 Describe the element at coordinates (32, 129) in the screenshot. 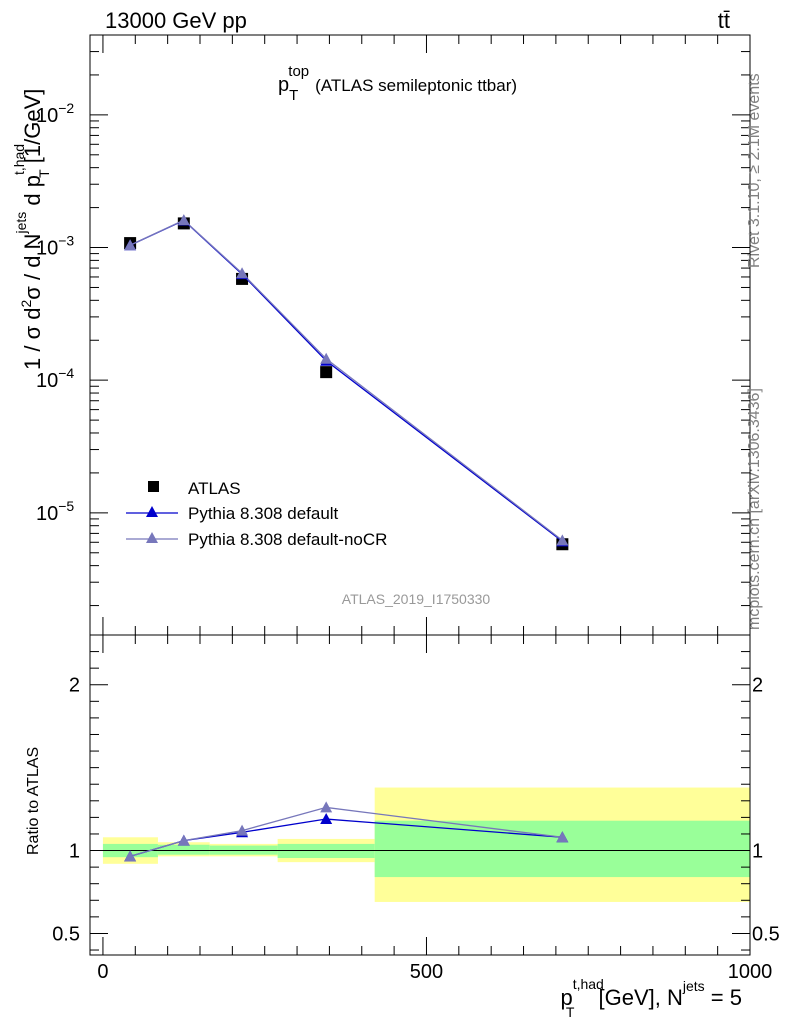

I see `ylabel-h: [1/GeV]` at that location.